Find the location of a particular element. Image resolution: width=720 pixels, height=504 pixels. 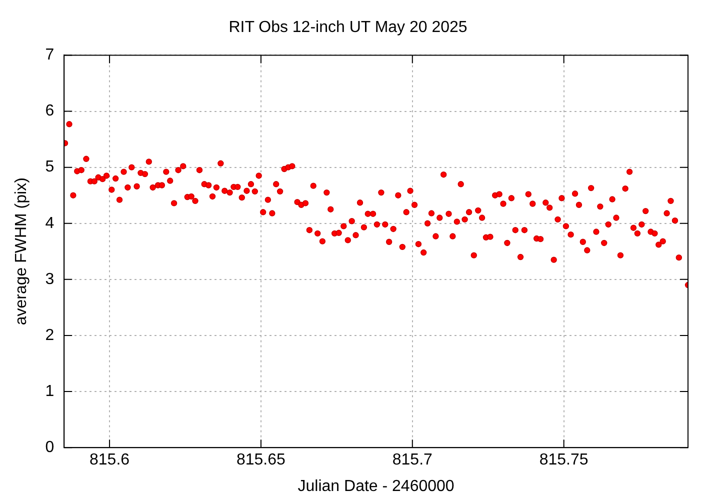

x-tick-label: 815.75 is located at coordinates (563, 460).